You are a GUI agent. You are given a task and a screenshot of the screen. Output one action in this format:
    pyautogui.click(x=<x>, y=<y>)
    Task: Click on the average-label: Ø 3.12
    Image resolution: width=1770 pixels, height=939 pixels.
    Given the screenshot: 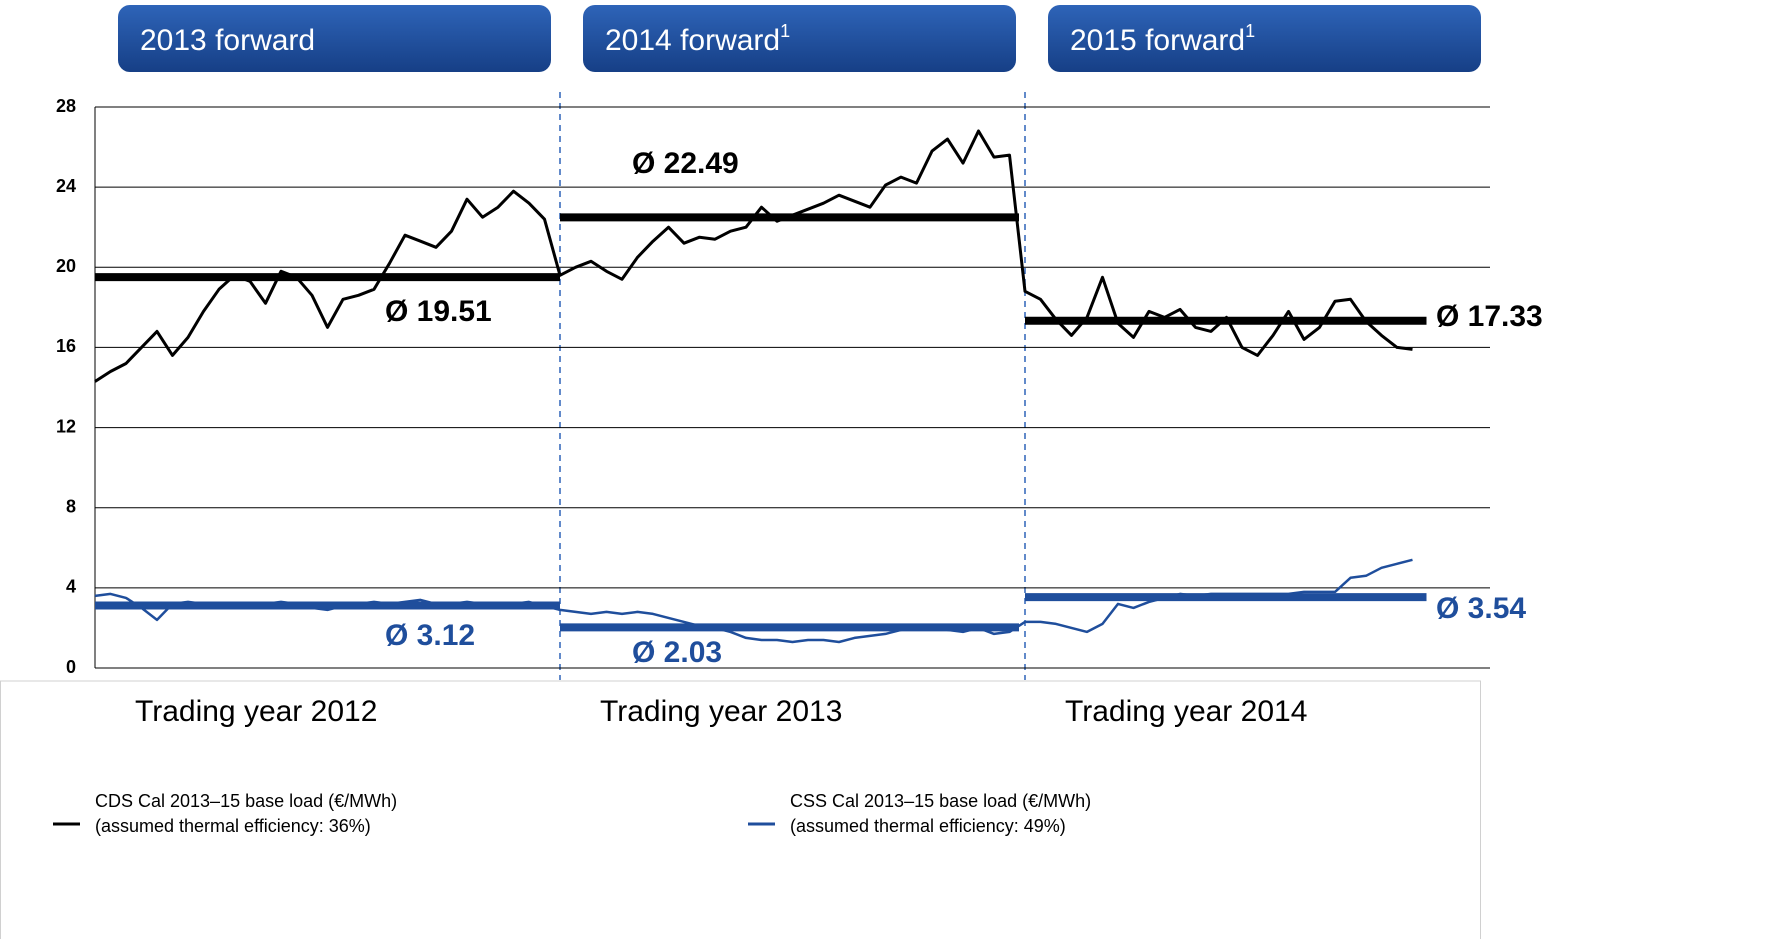 What is the action you would take?
    pyautogui.click(x=430, y=635)
    